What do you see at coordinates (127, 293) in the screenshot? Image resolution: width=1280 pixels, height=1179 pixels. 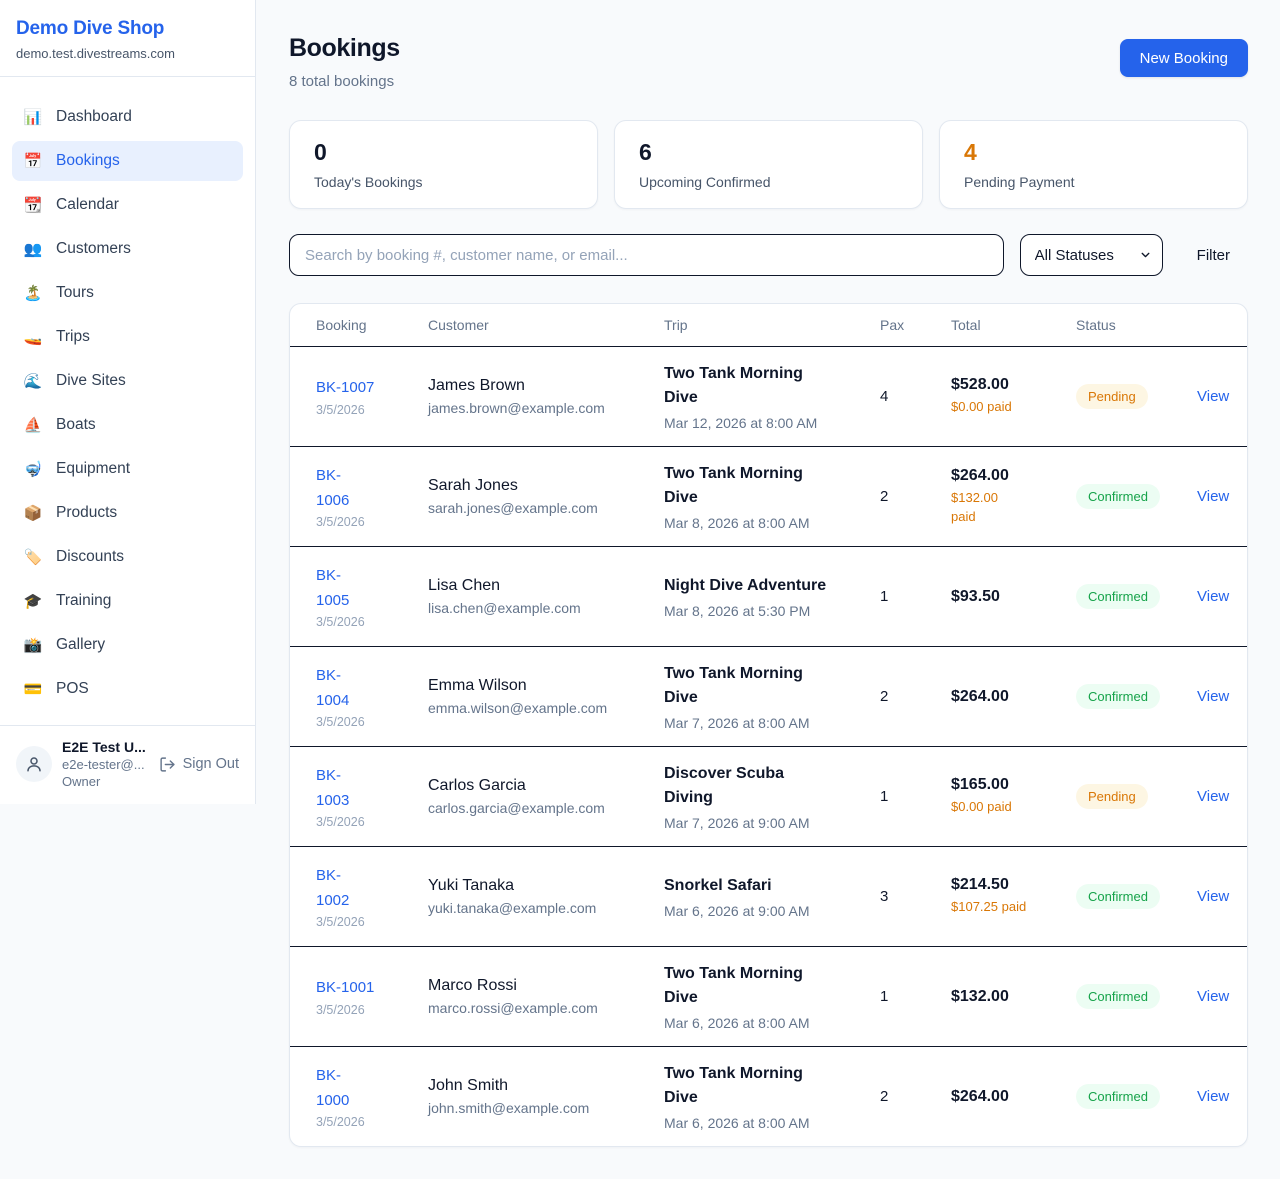 I see `sidebar-item-tours: 🏝️ Tours` at bounding box center [127, 293].